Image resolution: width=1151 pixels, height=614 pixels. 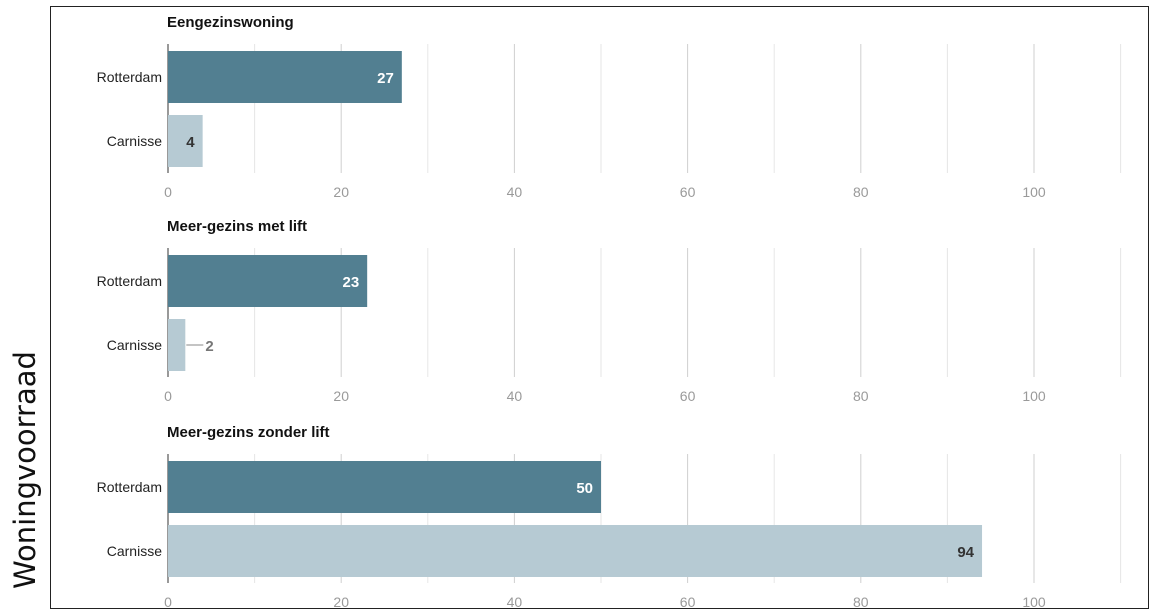 I want to click on data-label: 23, so click(x=350, y=282).